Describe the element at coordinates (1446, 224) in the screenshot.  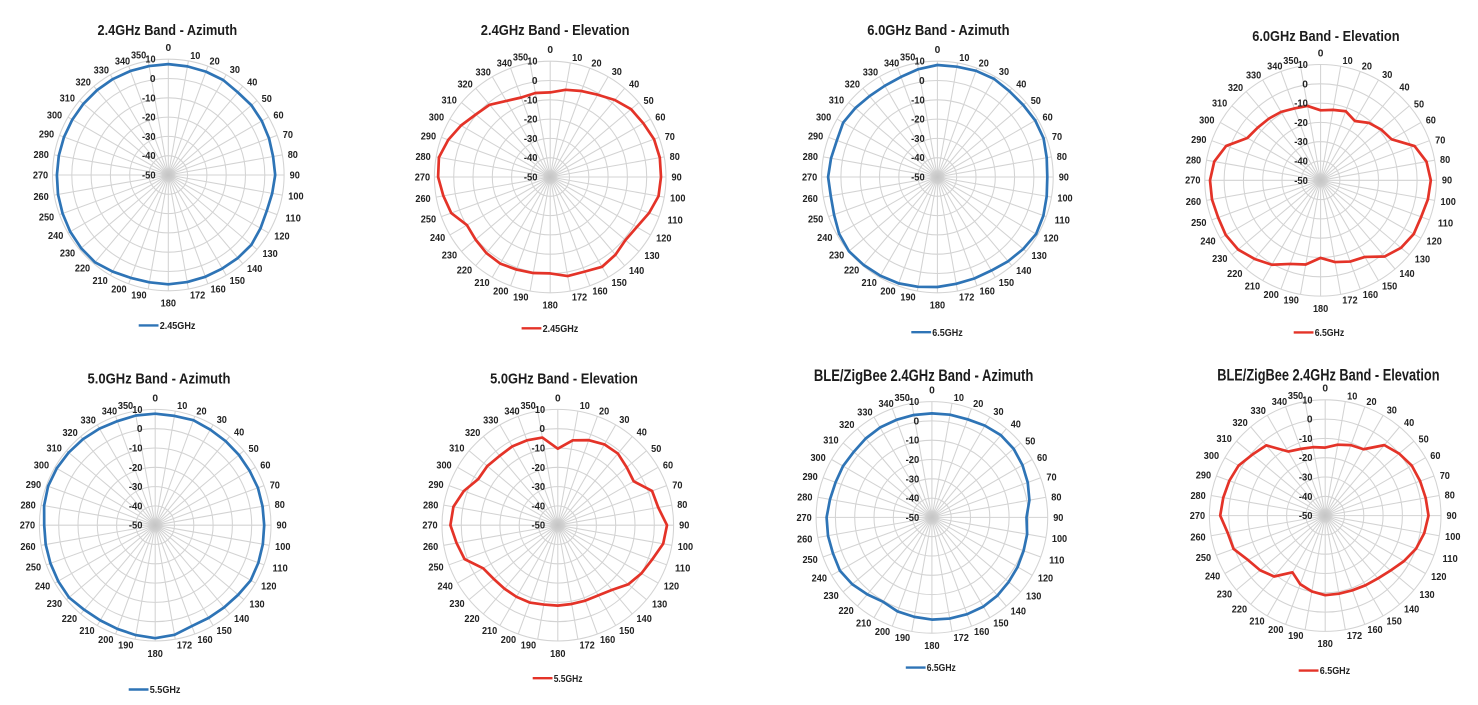
I see `svg-text: 110` at that location.